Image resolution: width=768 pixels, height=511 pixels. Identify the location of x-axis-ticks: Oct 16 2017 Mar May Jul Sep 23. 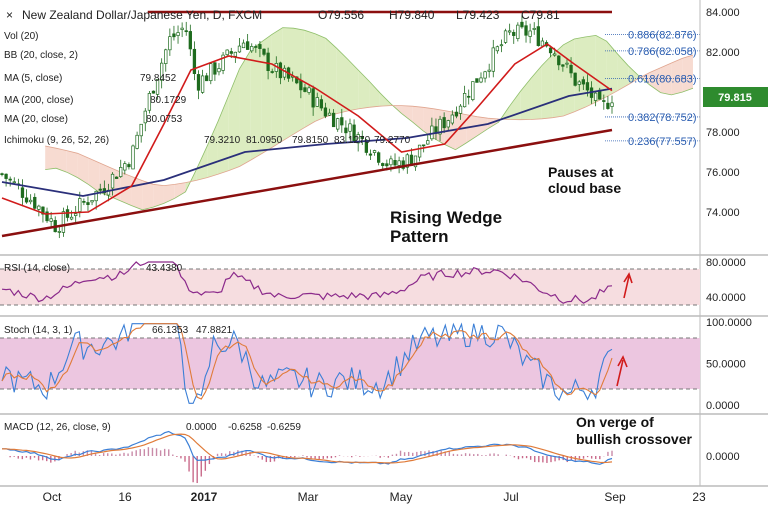
(374, 497).